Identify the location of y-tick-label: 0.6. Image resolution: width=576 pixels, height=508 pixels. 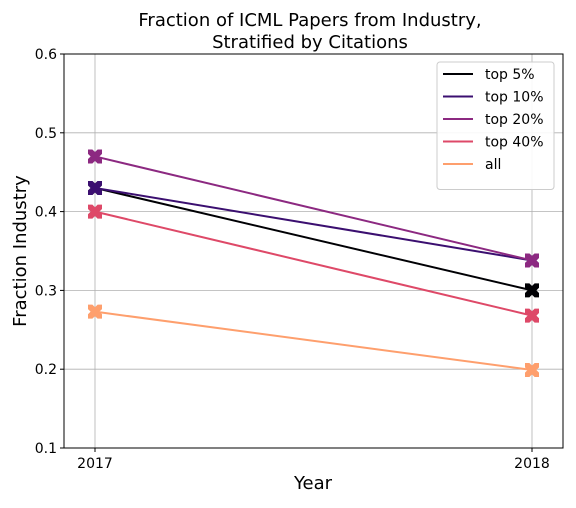
(46, 55).